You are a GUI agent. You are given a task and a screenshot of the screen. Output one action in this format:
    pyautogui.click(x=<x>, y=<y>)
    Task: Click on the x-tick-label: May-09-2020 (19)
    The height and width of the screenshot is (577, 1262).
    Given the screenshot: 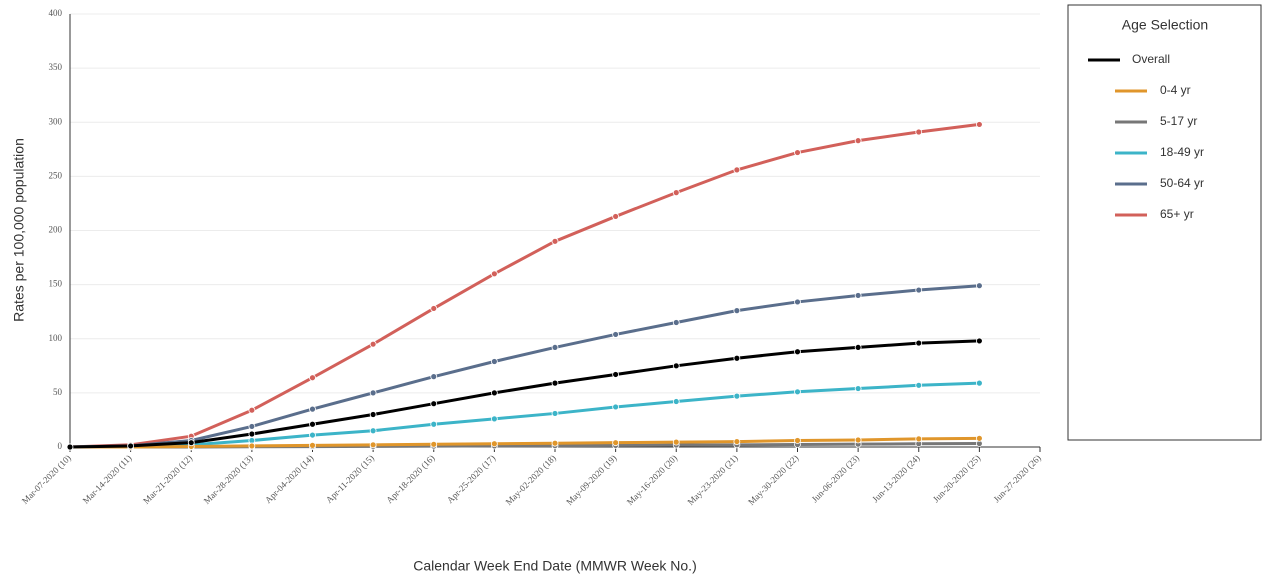 What is the action you would take?
    pyautogui.click(x=591, y=480)
    